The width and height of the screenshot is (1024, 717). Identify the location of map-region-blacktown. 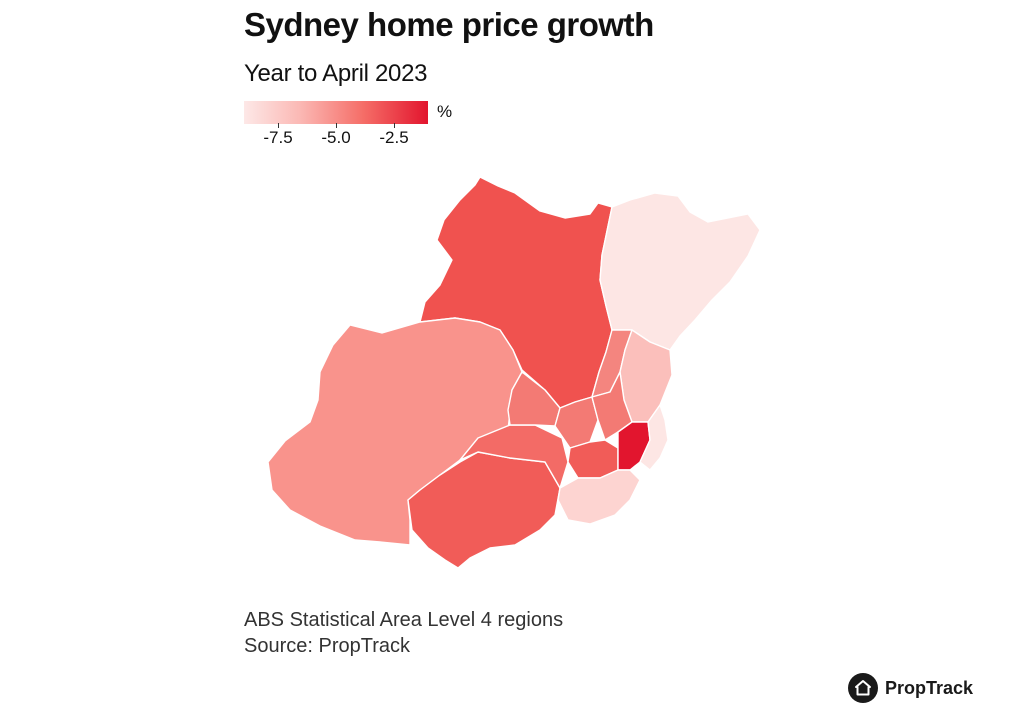
(576, 422).